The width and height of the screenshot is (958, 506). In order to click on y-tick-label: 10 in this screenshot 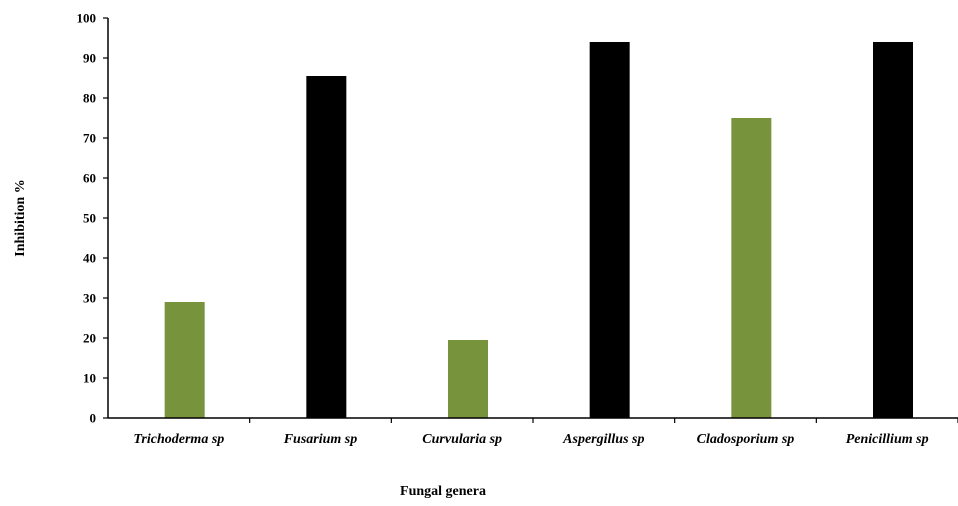, I will do `click(89, 378)`.